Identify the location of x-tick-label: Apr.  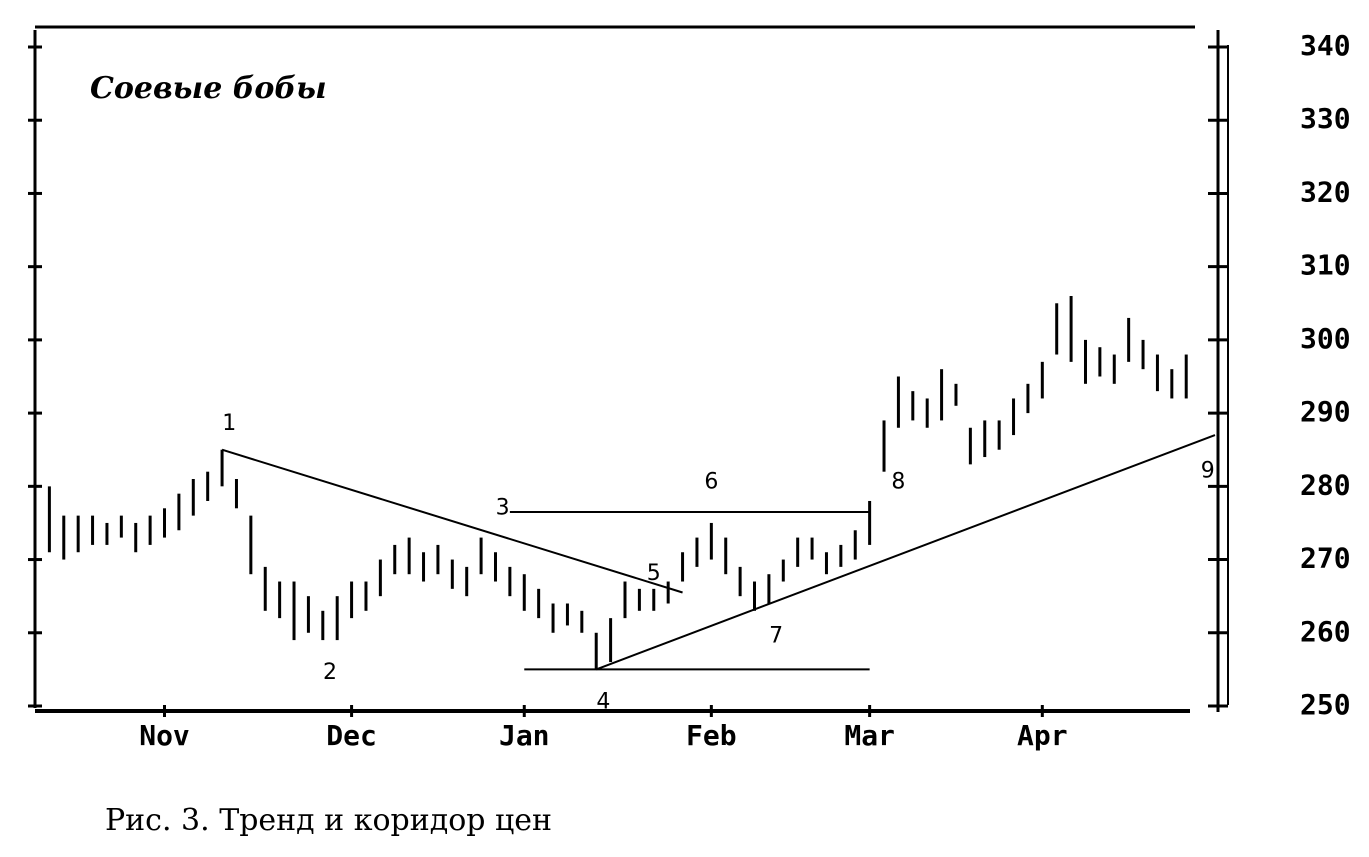
(1042, 735).